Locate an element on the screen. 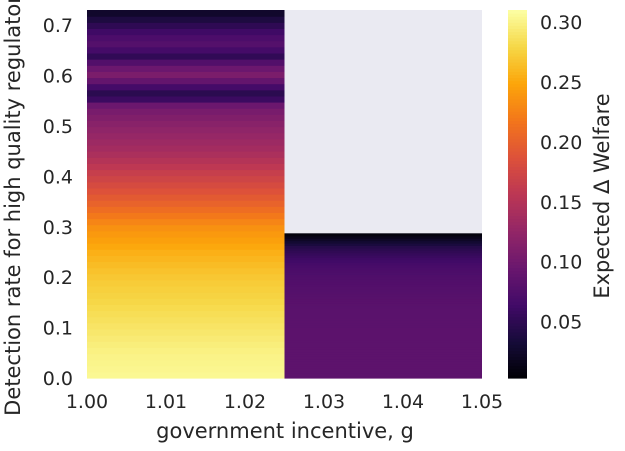  colorbar-label: Expected Δ Welfare is located at coordinates (602, 195).